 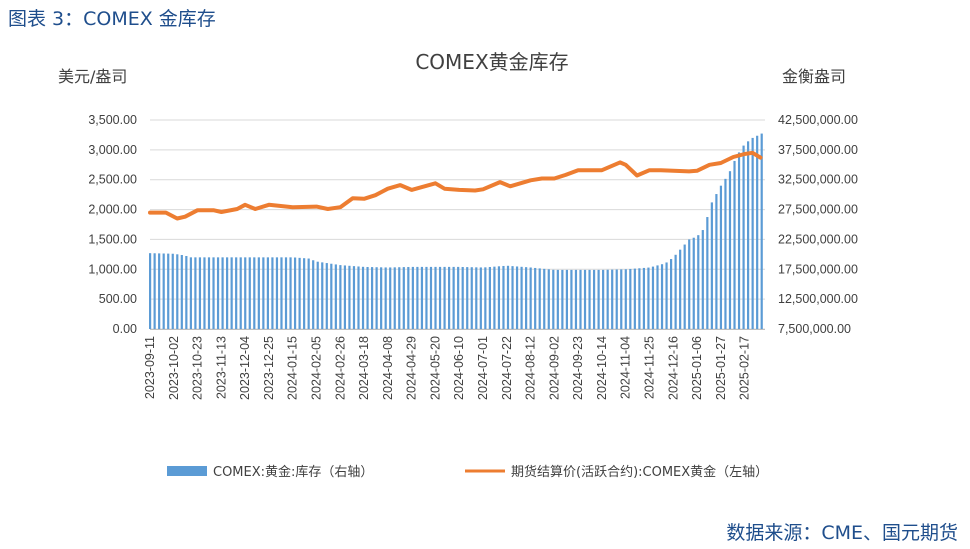 What do you see at coordinates (483, 368) in the screenshot?
I see `x-tick-label: 2024-07-01` at bounding box center [483, 368].